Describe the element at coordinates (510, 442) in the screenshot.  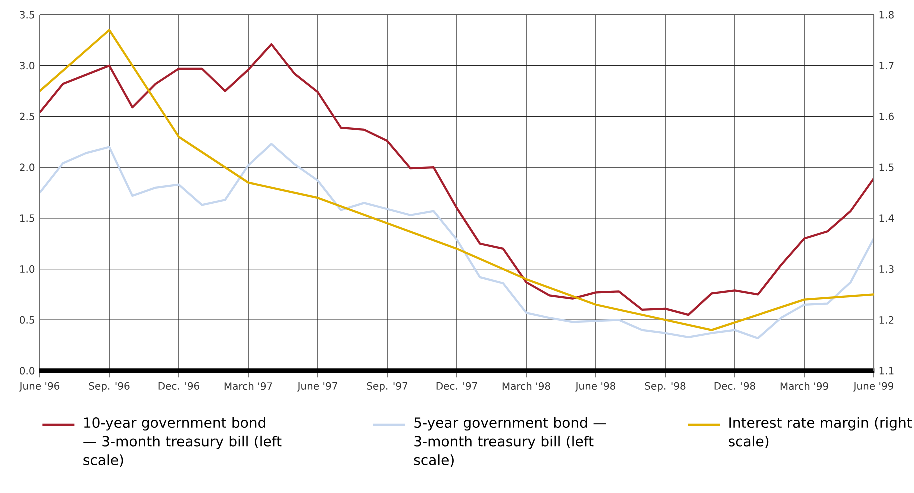
I see `legend-label: 5-year government bond — 3-month treasury bill (left scale)` at that location.